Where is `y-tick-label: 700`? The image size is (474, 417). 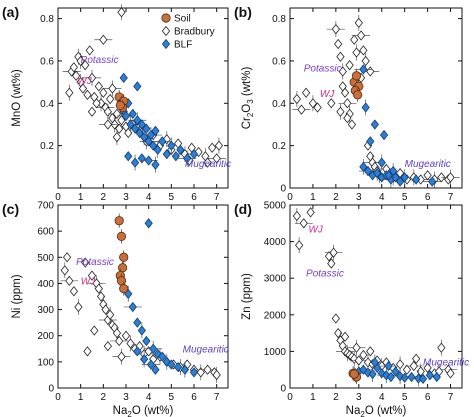
y-tick-label: 700 is located at coordinates (45, 206).